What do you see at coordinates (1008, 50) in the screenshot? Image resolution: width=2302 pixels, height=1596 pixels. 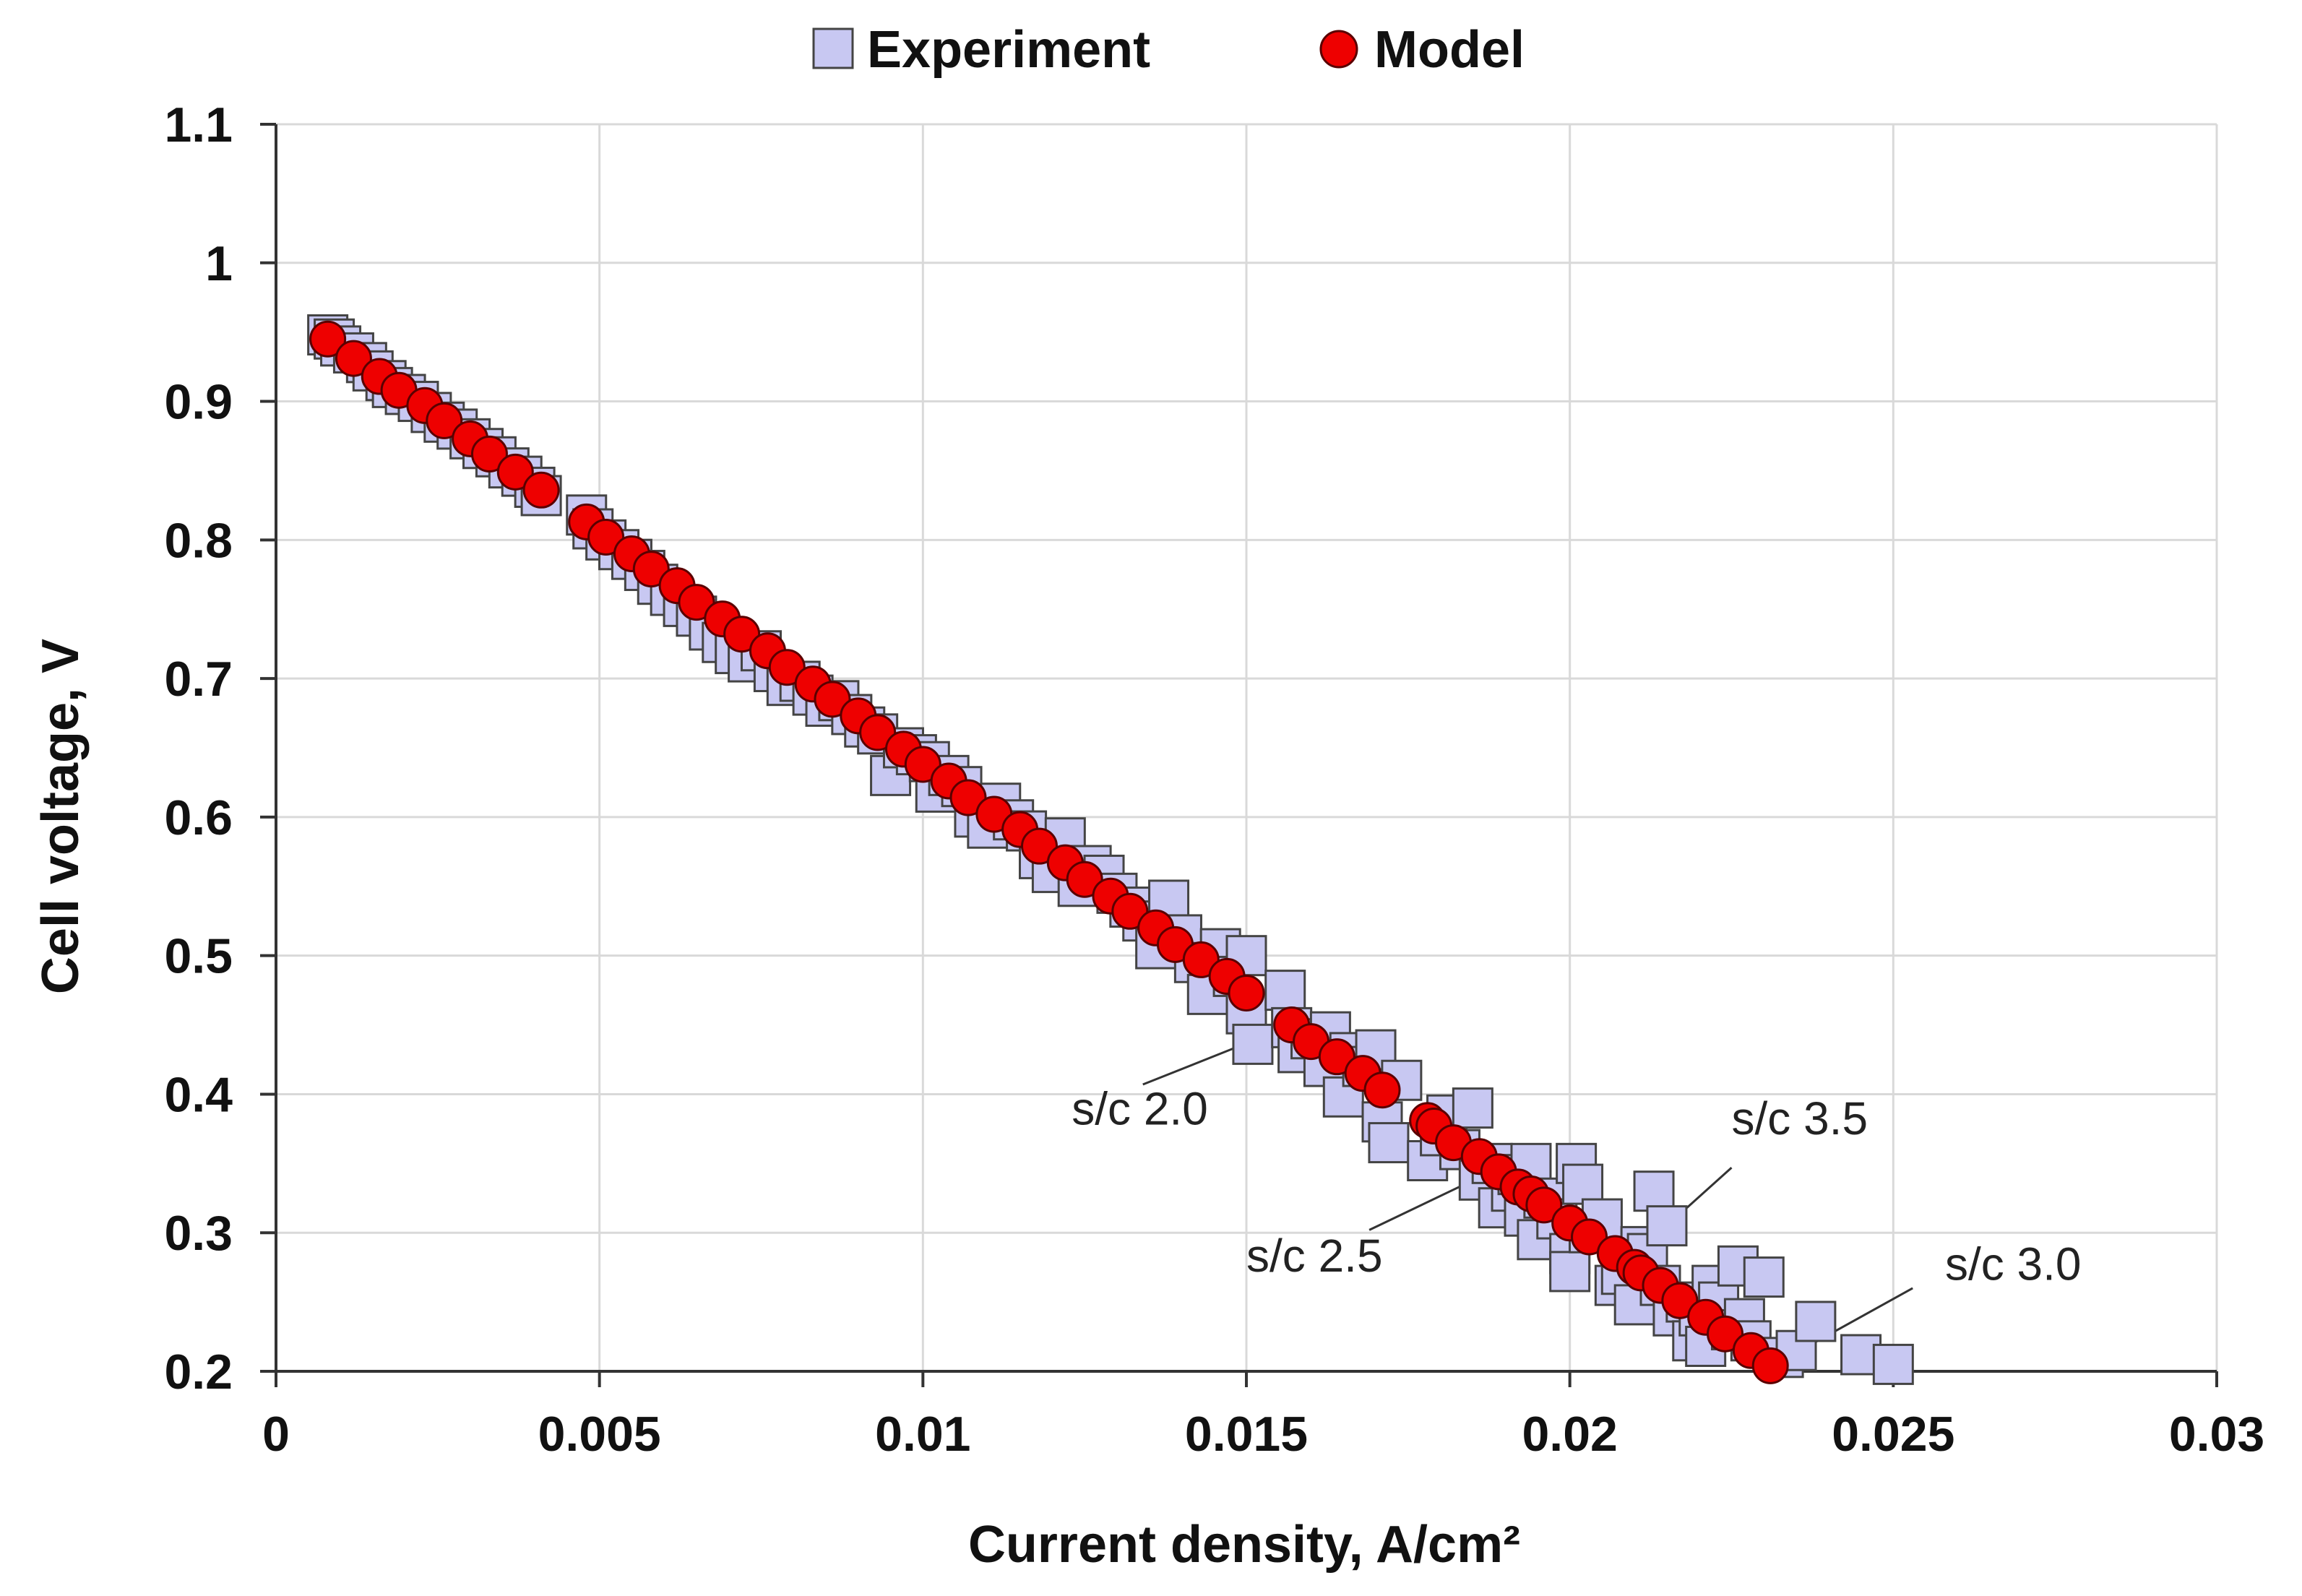 I see `legend-experiment-label: Experiment` at bounding box center [1008, 50].